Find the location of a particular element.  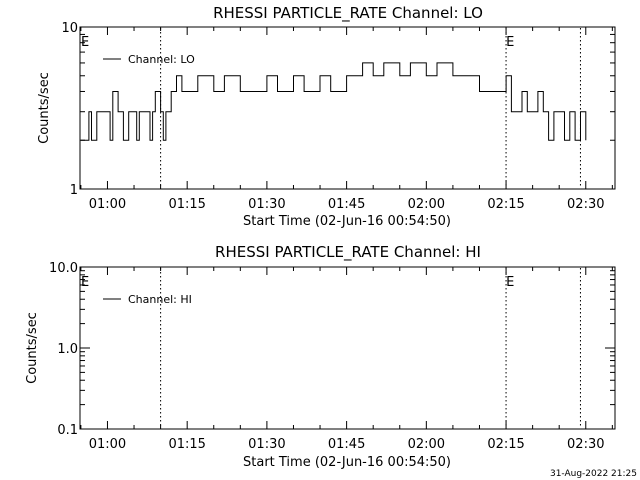

panel-lo-series is located at coordinates (333, 101).